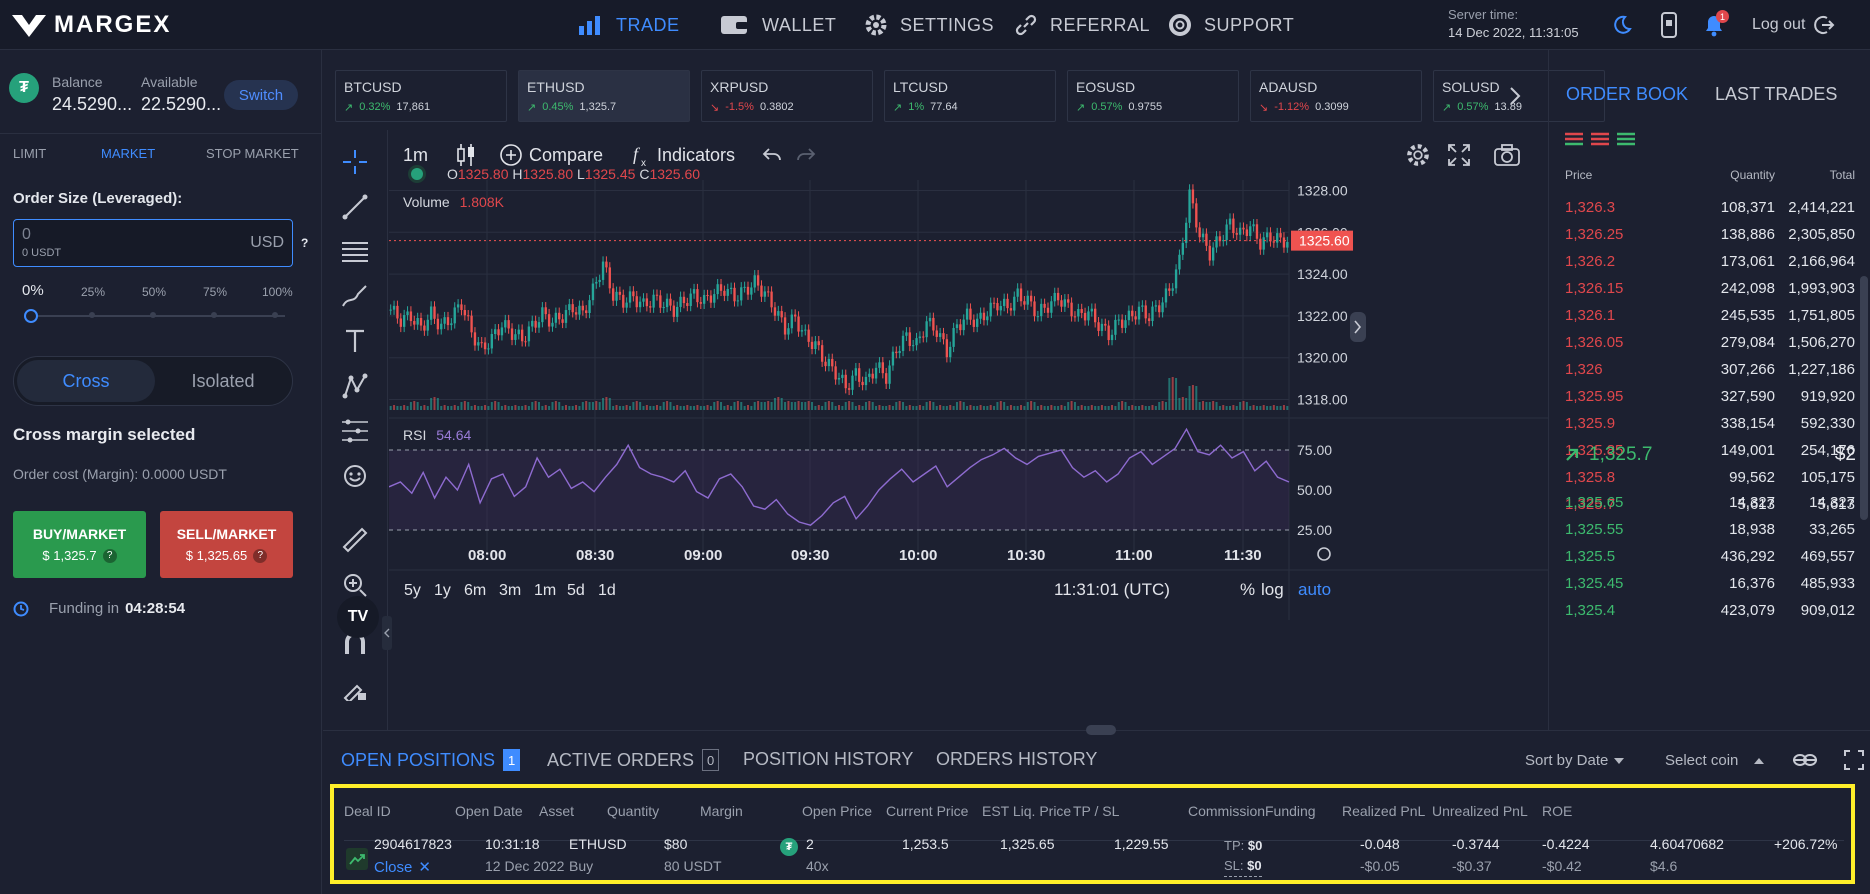 The height and width of the screenshot is (894, 1870). Describe the element at coordinates (277, 292) in the screenshot. I see `slider-mark-100: 100%` at that location.